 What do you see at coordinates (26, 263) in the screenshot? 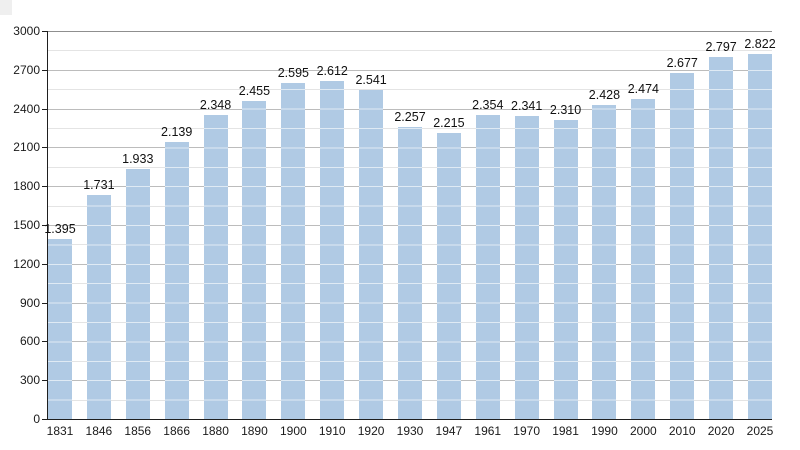
I see `y-axis-tick-label: 1200` at bounding box center [26, 263].